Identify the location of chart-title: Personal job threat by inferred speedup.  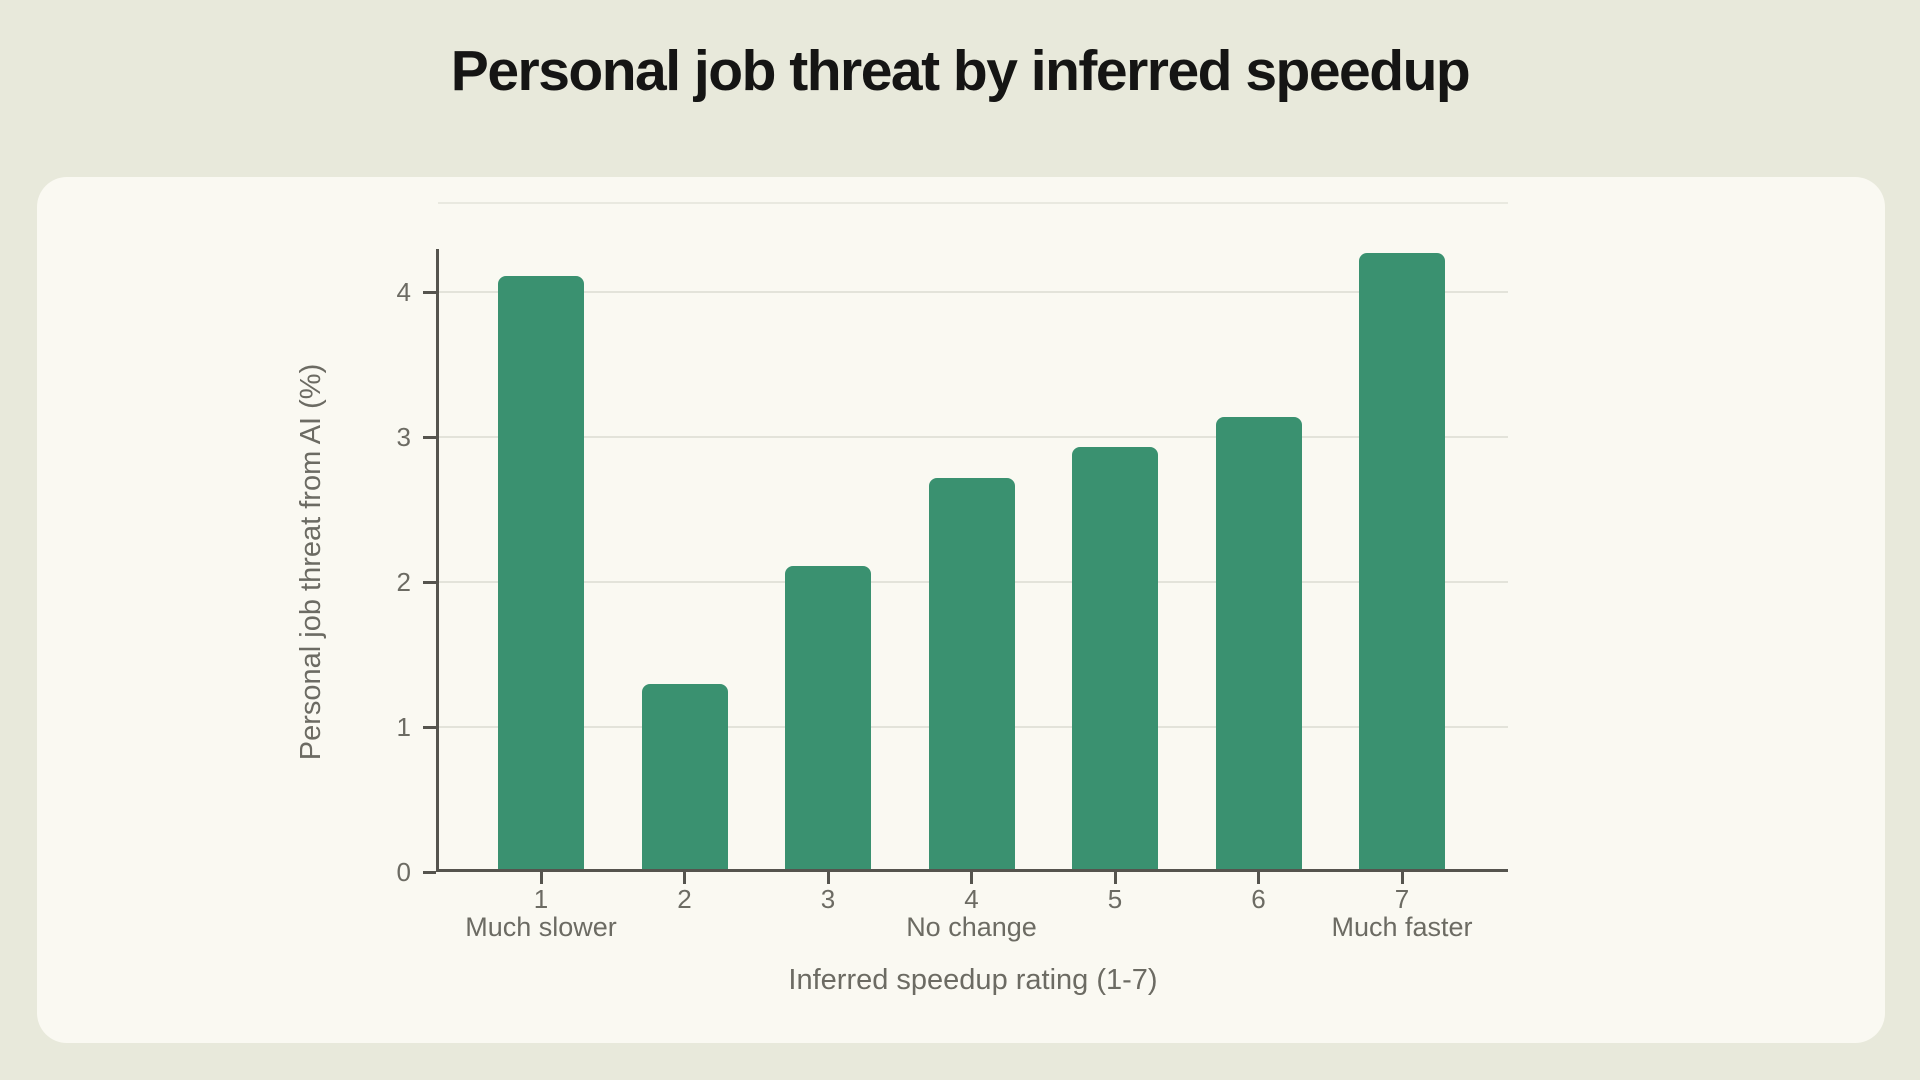
(960, 71).